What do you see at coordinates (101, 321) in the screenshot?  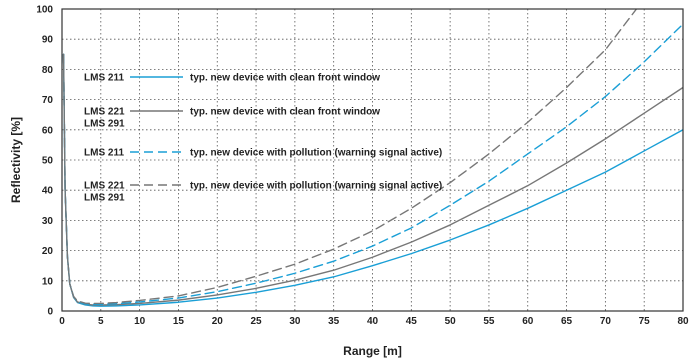 I see `x-tick-label: 5` at bounding box center [101, 321].